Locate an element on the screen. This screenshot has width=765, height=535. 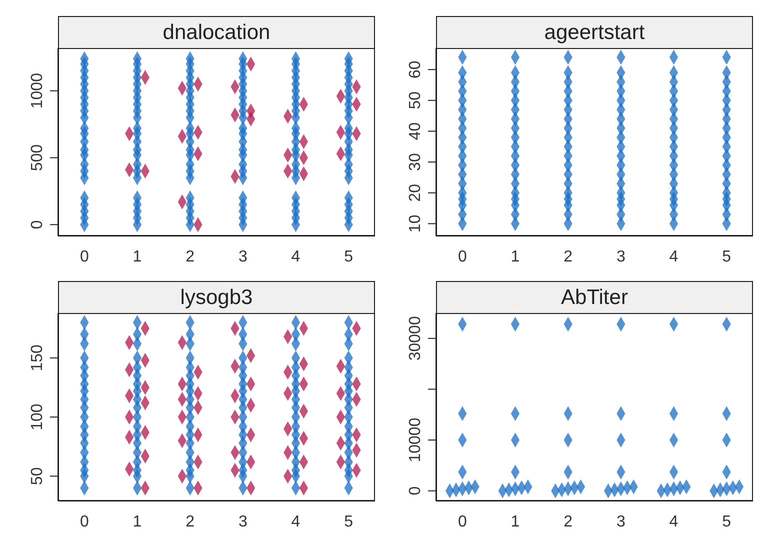
y-tick-label: 40 is located at coordinates (415, 131).